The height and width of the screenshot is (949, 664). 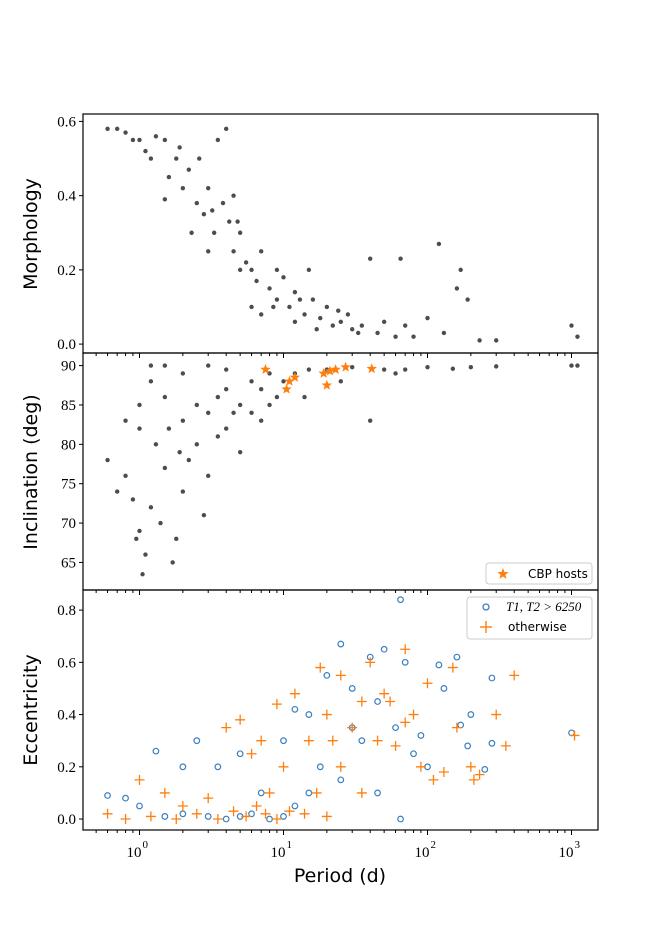 What do you see at coordinates (486, 607) in the screenshot?
I see `circle-marker-icon` at bounding box center [486, 607].